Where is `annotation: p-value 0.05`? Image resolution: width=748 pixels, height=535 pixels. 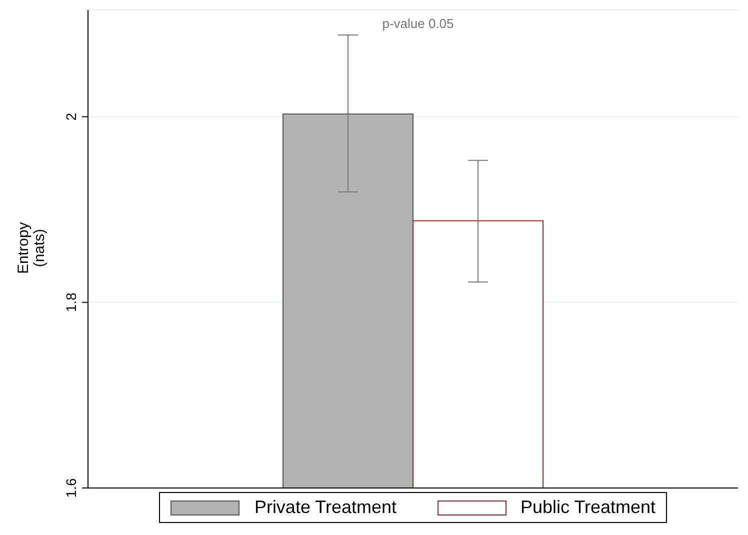
annotation: p-value 0.05 is located at coordinates (418, 23).